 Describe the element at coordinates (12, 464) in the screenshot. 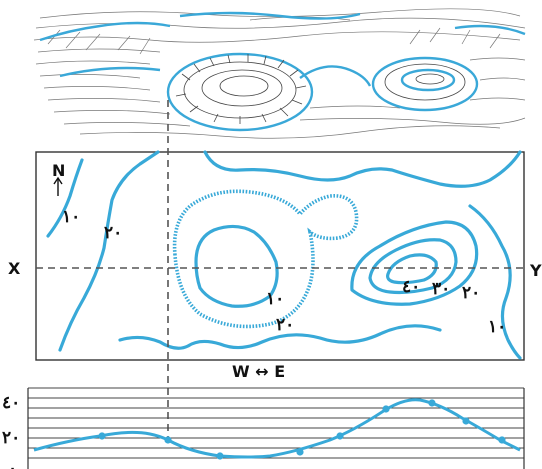

I see `profile-label-0: ٠` at that location.